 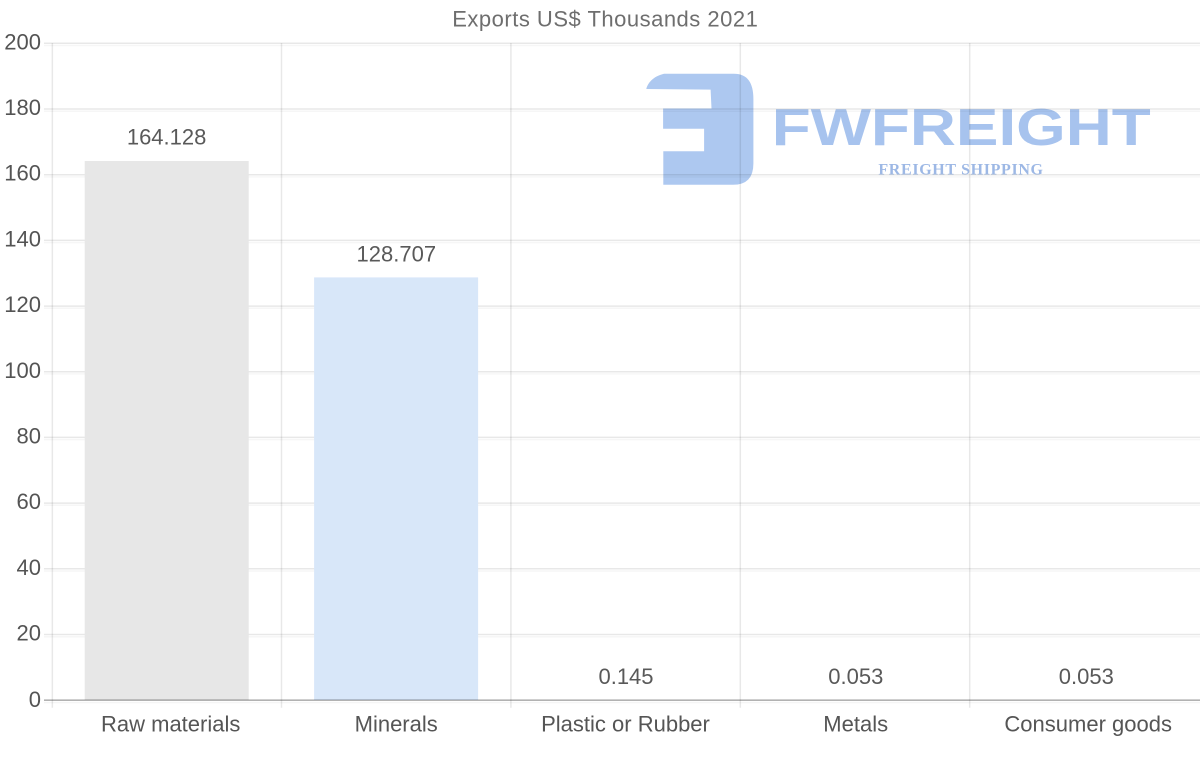 I want to click on svg-text: 40, so click(x=29, y=567).